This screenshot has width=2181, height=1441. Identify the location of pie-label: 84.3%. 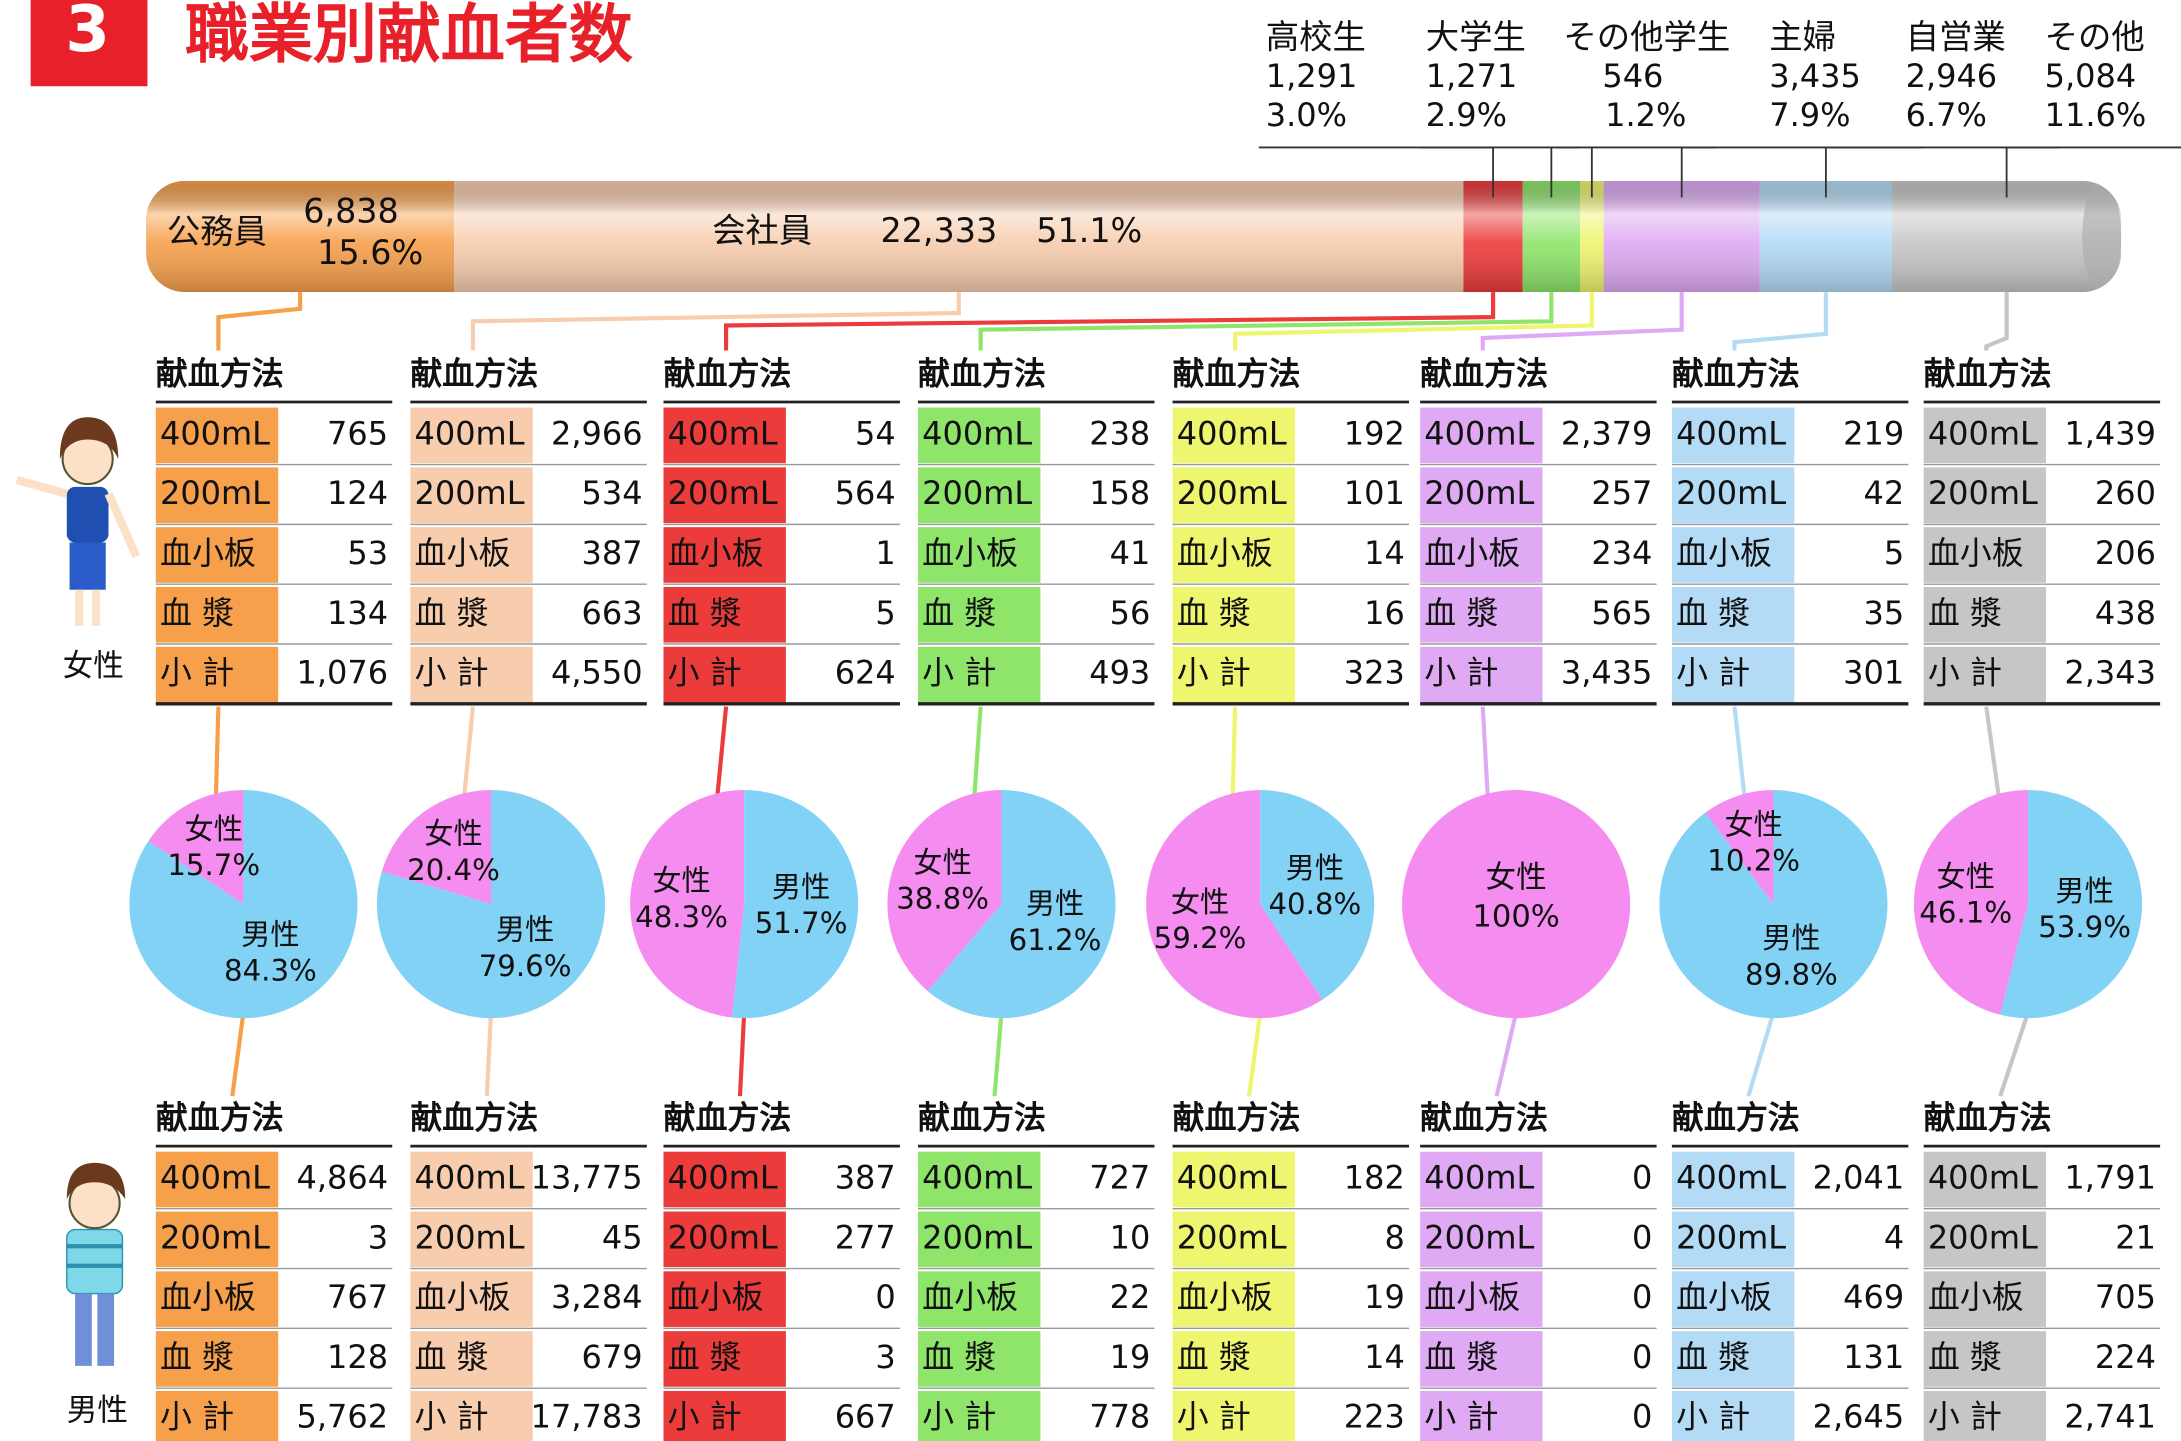
(270, 970).